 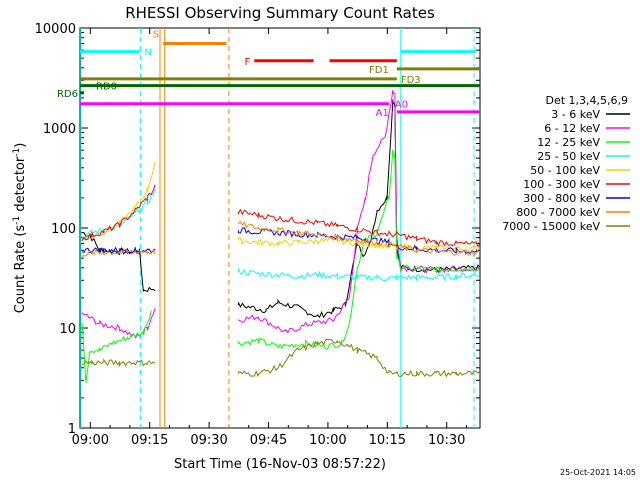 I want to click on x-tick-label: 10:15, so click(x=387, y=440).